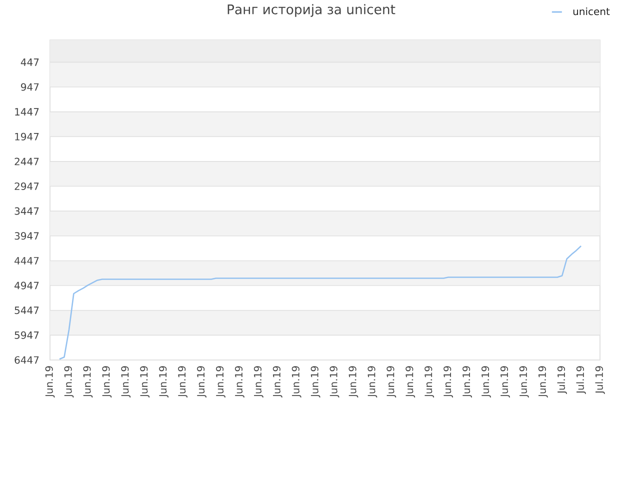 This screenshot has height=480, width=640. Describe the element at coordinates (26, 335) in the screenshot. I see `y-tick-label: 5947` at that location.